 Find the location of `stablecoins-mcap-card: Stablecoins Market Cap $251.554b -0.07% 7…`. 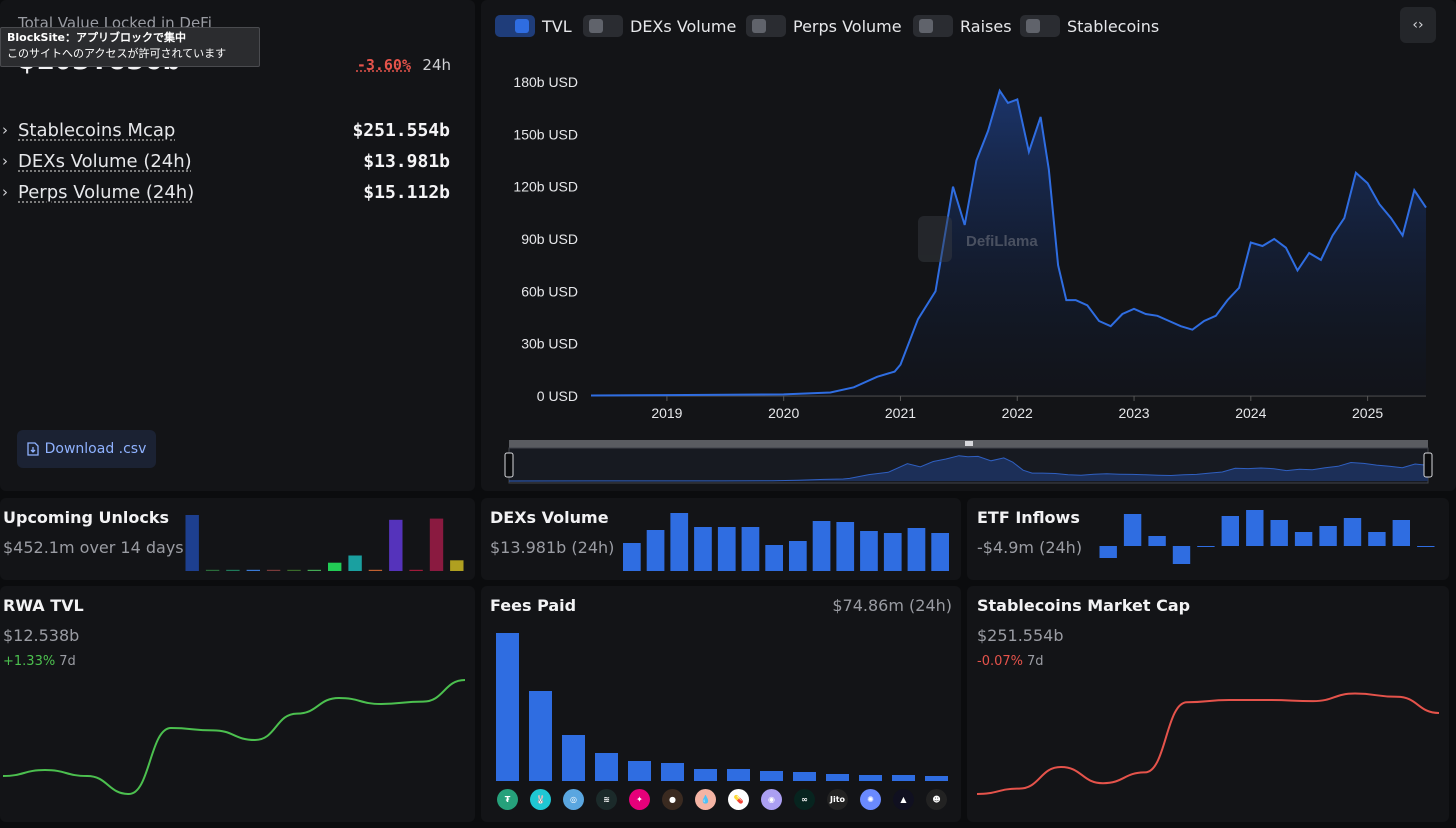

stablecoins-mcap-card: Stablecoins Market Cap $251.554b -0.07% 7… is located at coordinates (1208, 704).